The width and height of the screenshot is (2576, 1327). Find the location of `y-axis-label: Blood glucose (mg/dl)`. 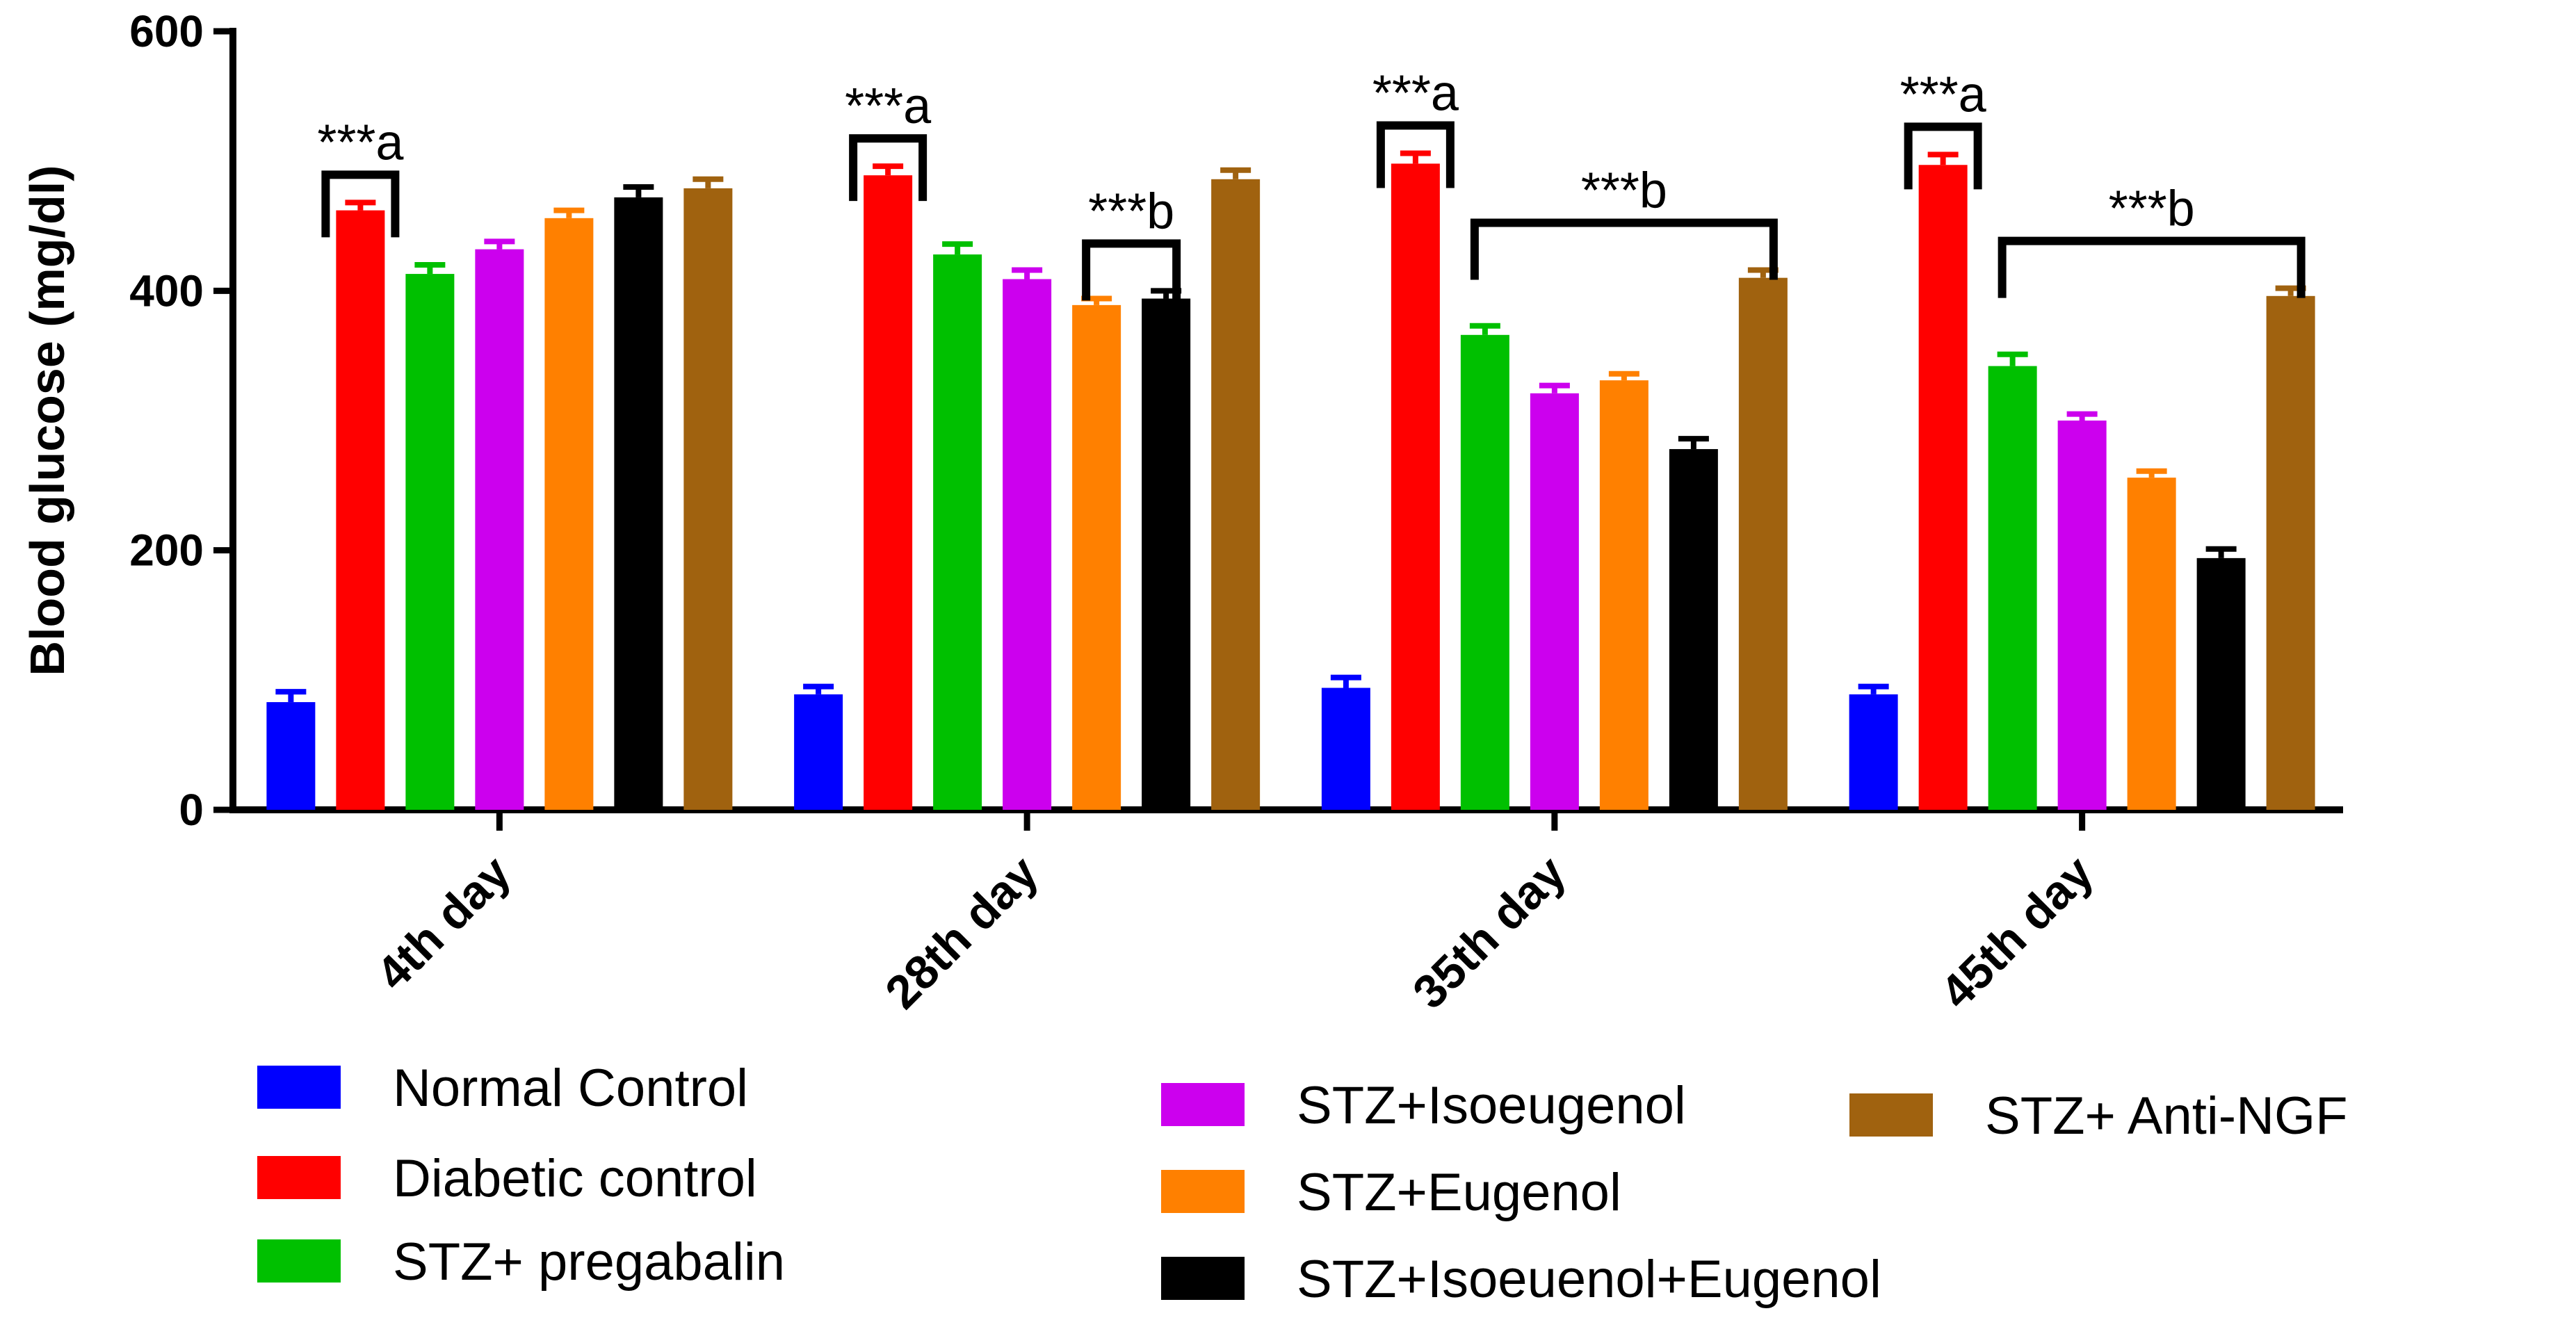

y-axis-label: Blood glucose (mg/dl) is located at coordinates (47, 421).